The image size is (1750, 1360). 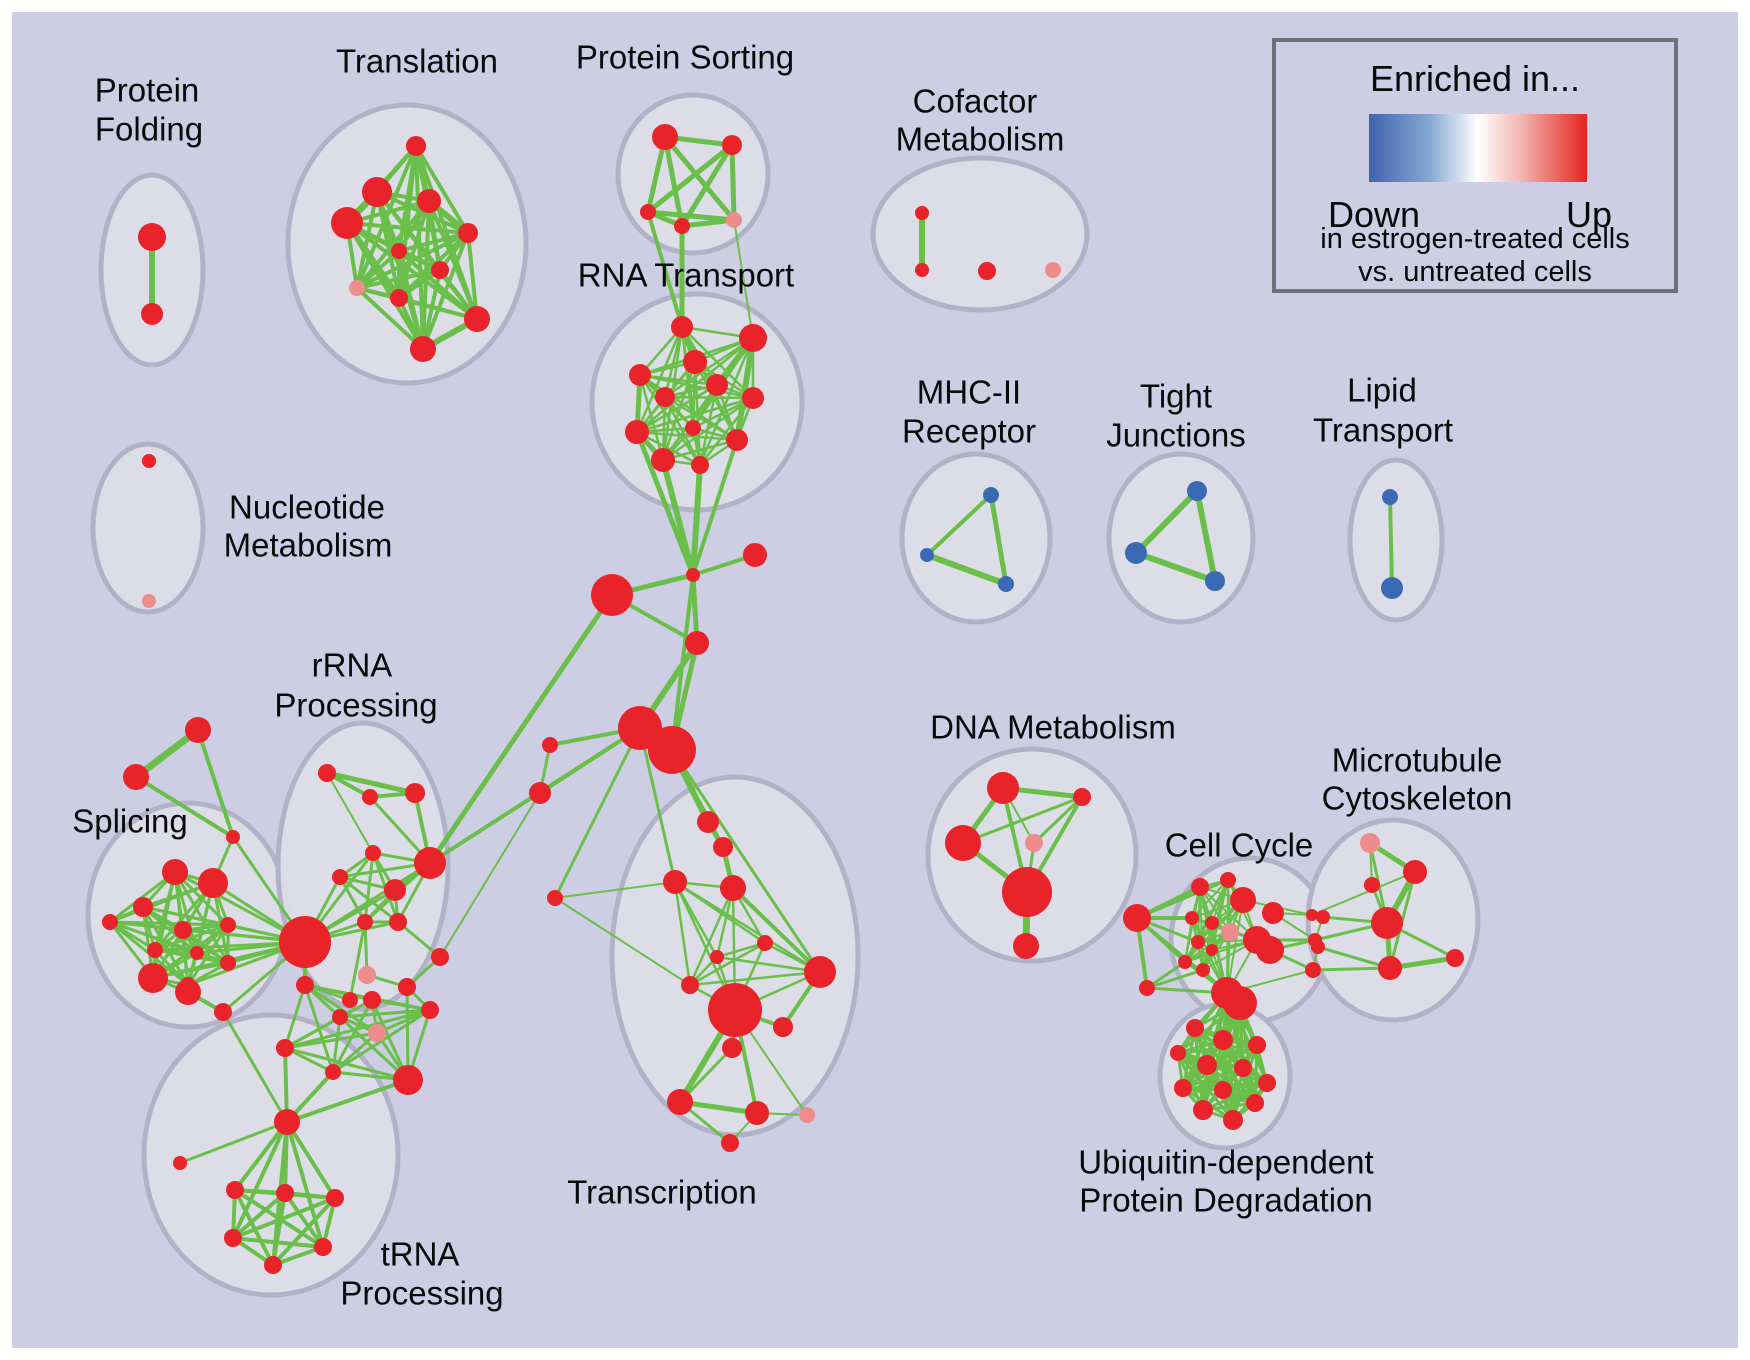 I want to click on network-node-u6, so click(x=1243, y=1068).